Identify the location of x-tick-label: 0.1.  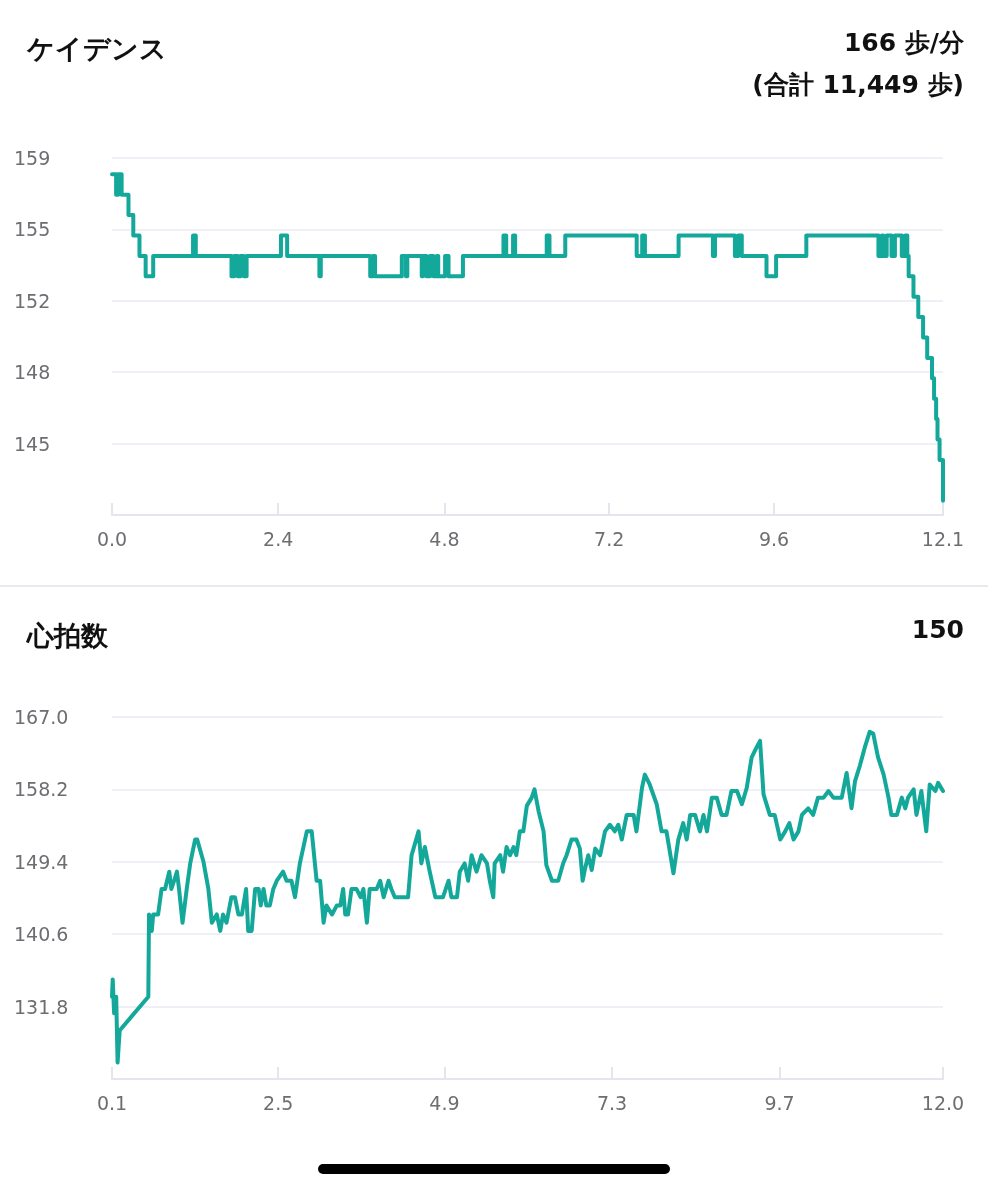
(112, 1102).